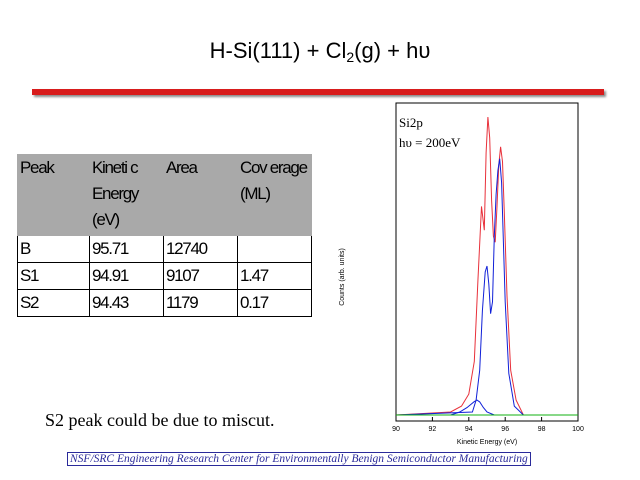  I want to click on table-cell: 1.47, so click(274, 276).